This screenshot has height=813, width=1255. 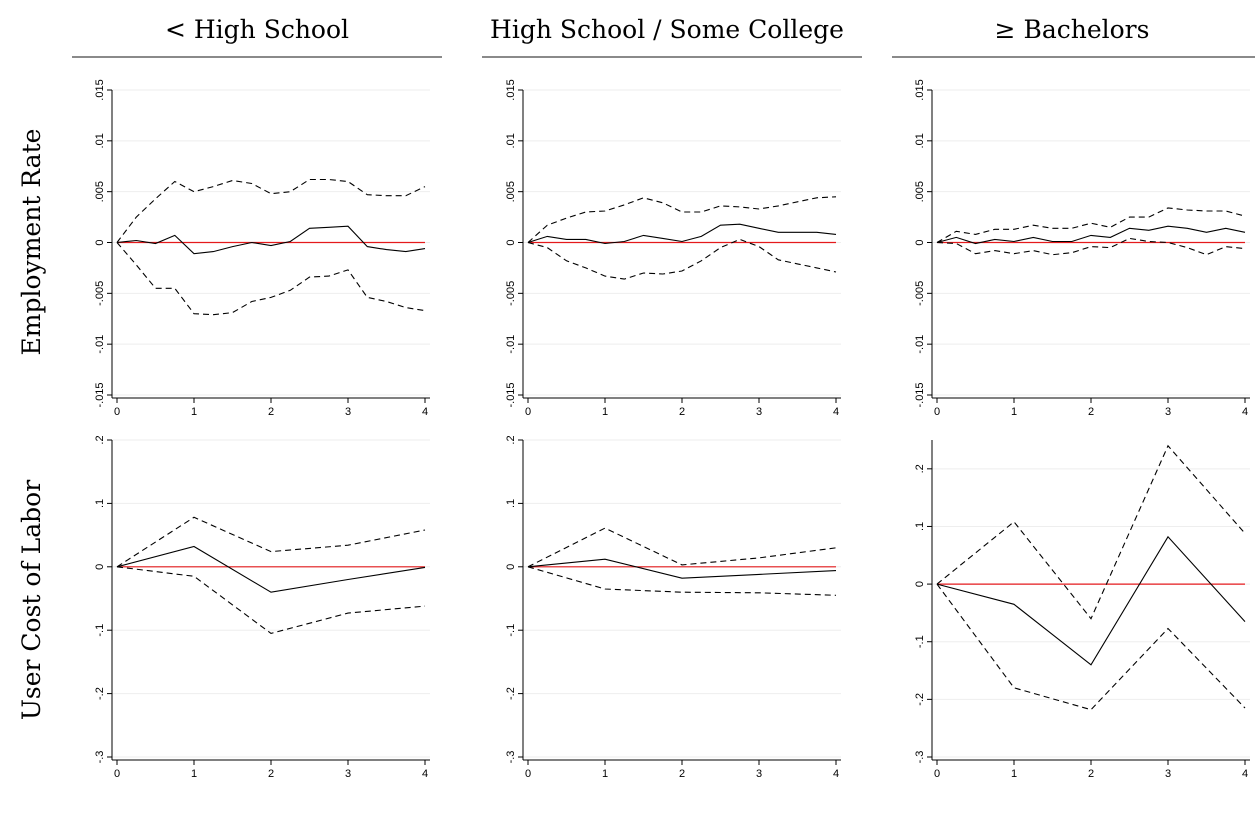 I want to click on column-title: < High School, so click(x=257, y=29).